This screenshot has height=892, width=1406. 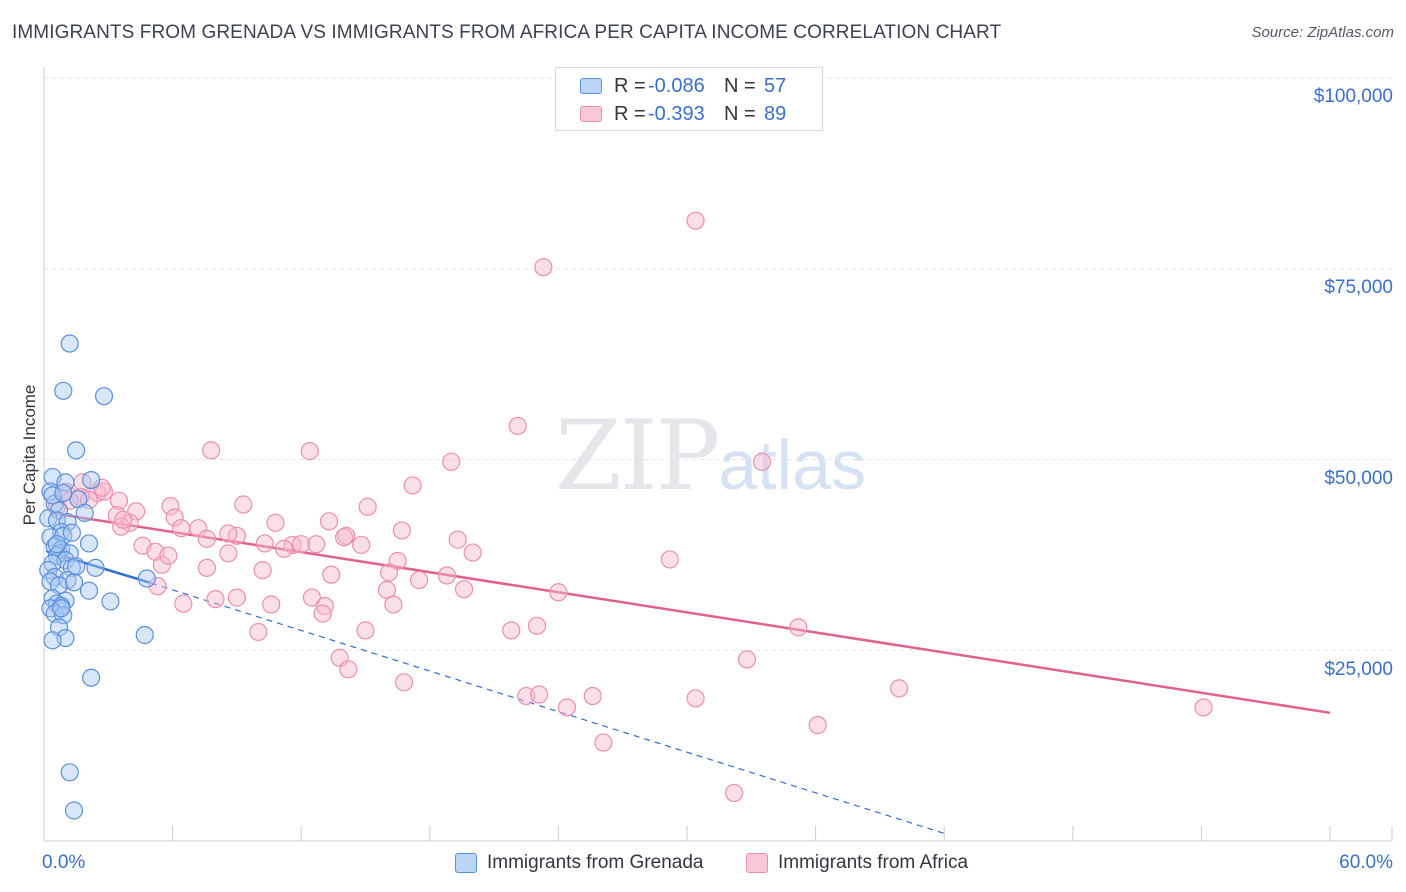 I want to click on legend-r-value-grenada: -0.086, so click(x=676, y=85).